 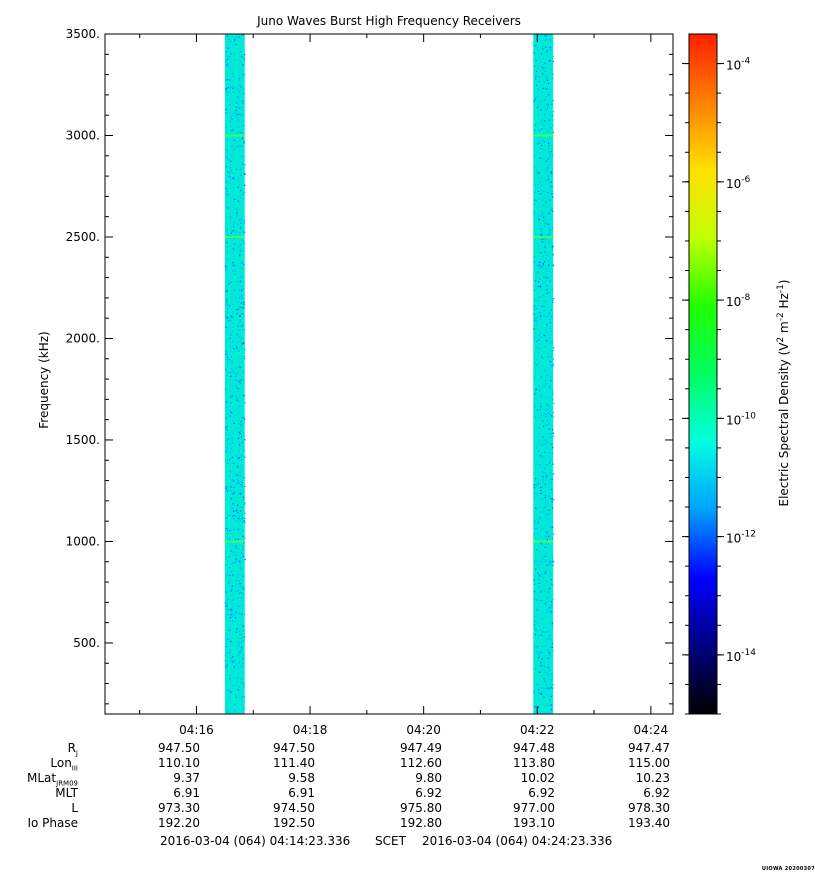 What do you see at coordinates (186, 778) in the screenshot?
I see `ephemeris-cell: 9.37` at bounding box center [186, 778].